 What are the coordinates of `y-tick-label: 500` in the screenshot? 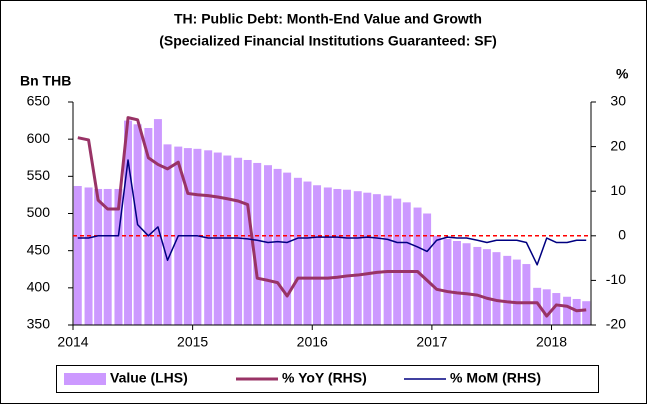 It's located at (39, 212).